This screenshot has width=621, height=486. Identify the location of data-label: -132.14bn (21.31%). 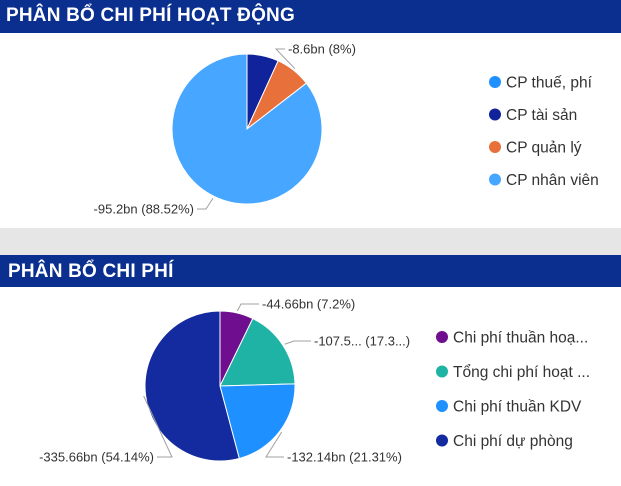
(344, 457).